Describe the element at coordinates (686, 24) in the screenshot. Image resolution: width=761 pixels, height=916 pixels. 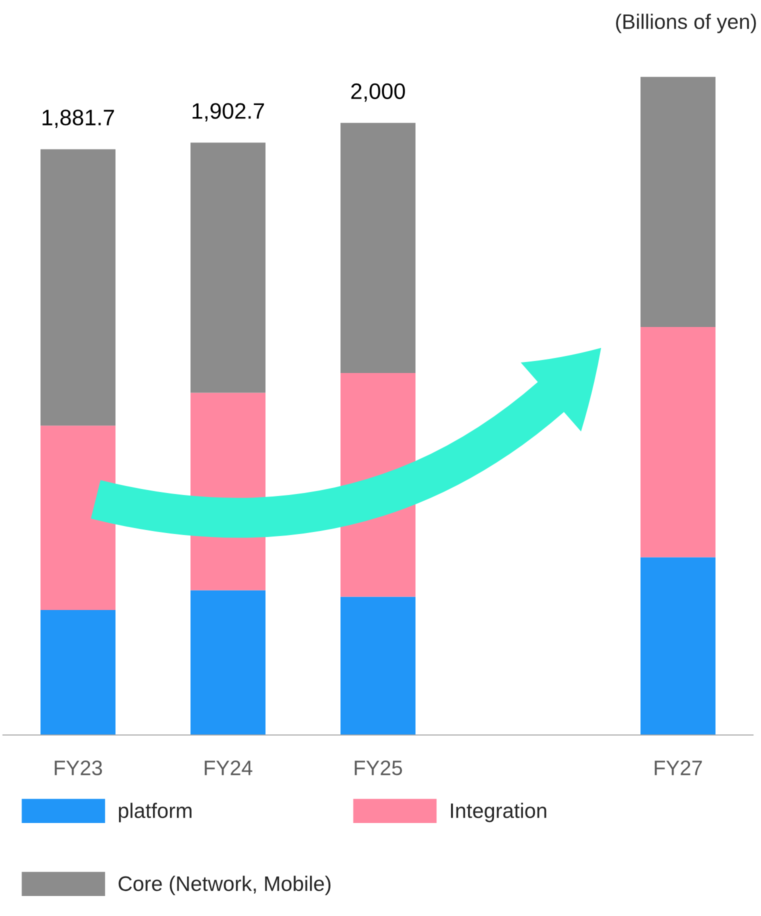
I see `text: (Billions of yen)` at that location.